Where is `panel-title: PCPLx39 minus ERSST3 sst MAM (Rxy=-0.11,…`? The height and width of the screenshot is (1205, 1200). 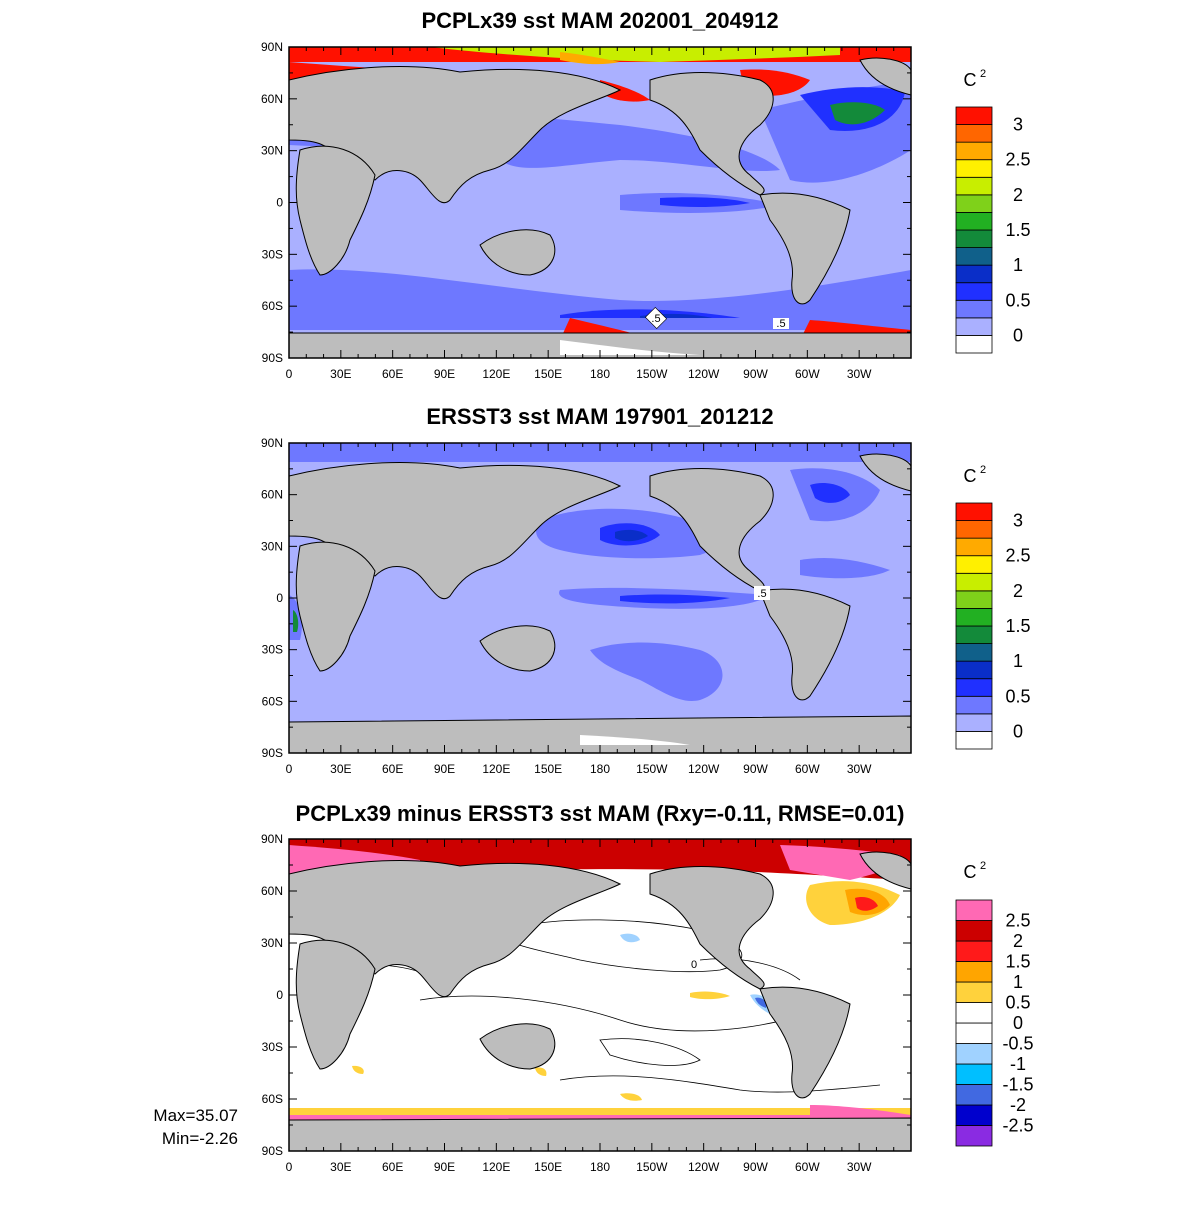
panel-title: PCPLx39 minus ERSST3 sst MAM (Rxy=-0.11,… is located at coordinates (600, 813).